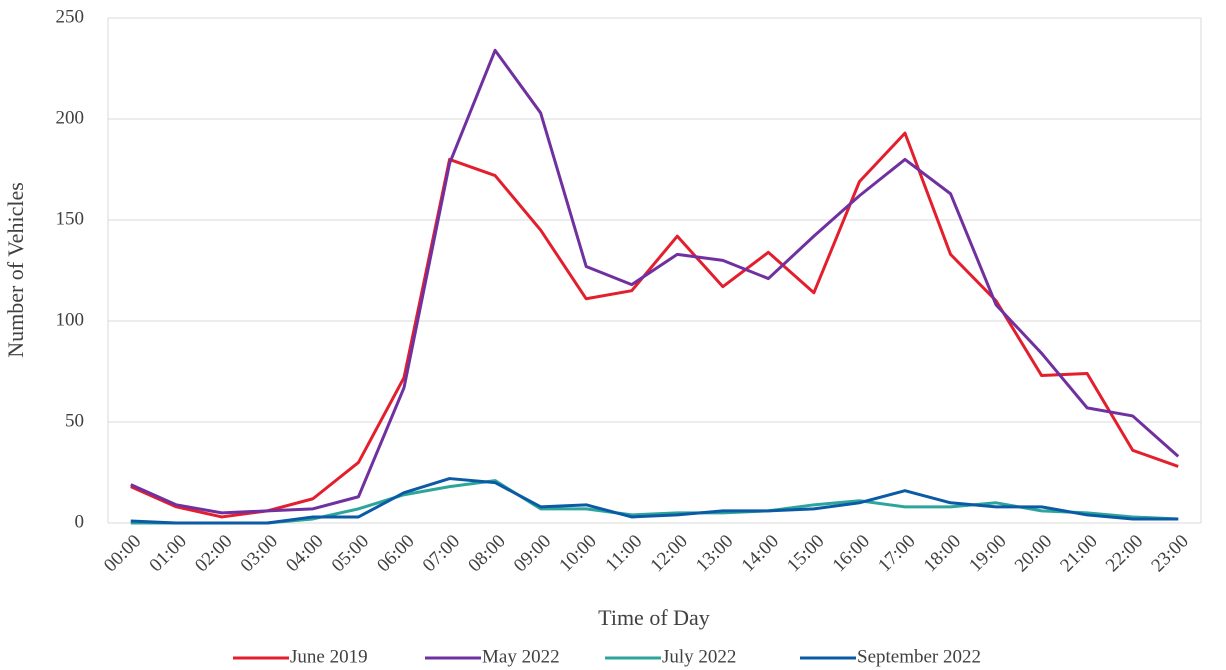  Describe the element at coordinates (486, 553) in the screenshot. I see `x-tick-label: 08:00` at that location.